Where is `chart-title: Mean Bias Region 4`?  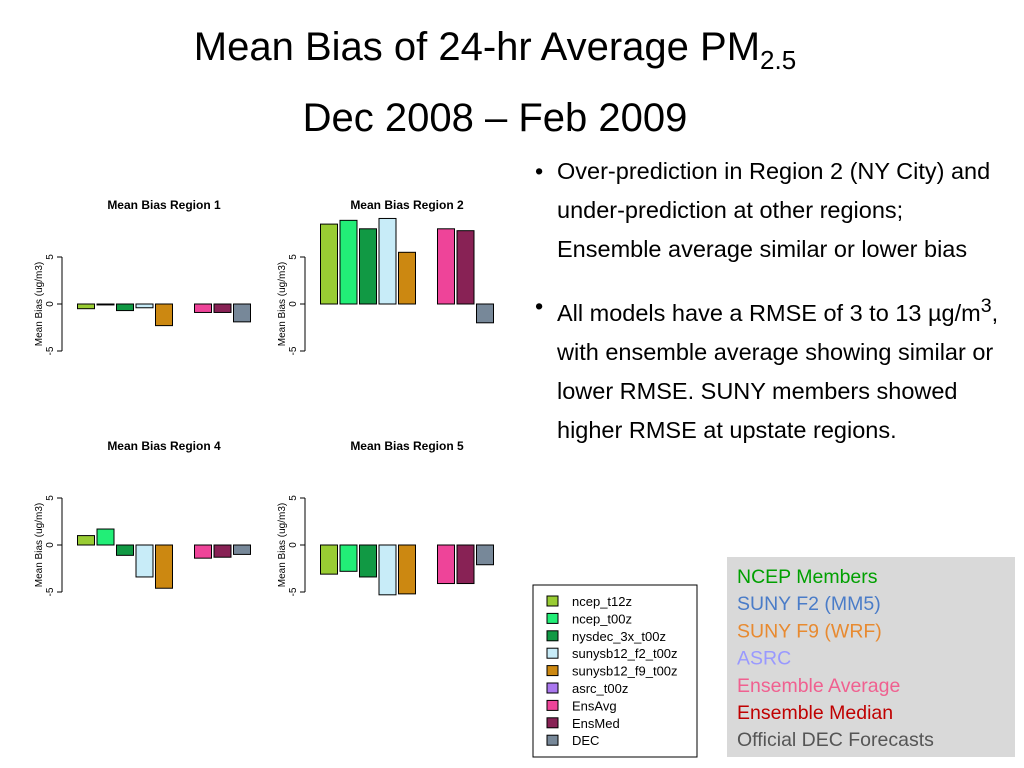 chart-title: Mean Bias Region 4 is located at coordinates (164, 446).